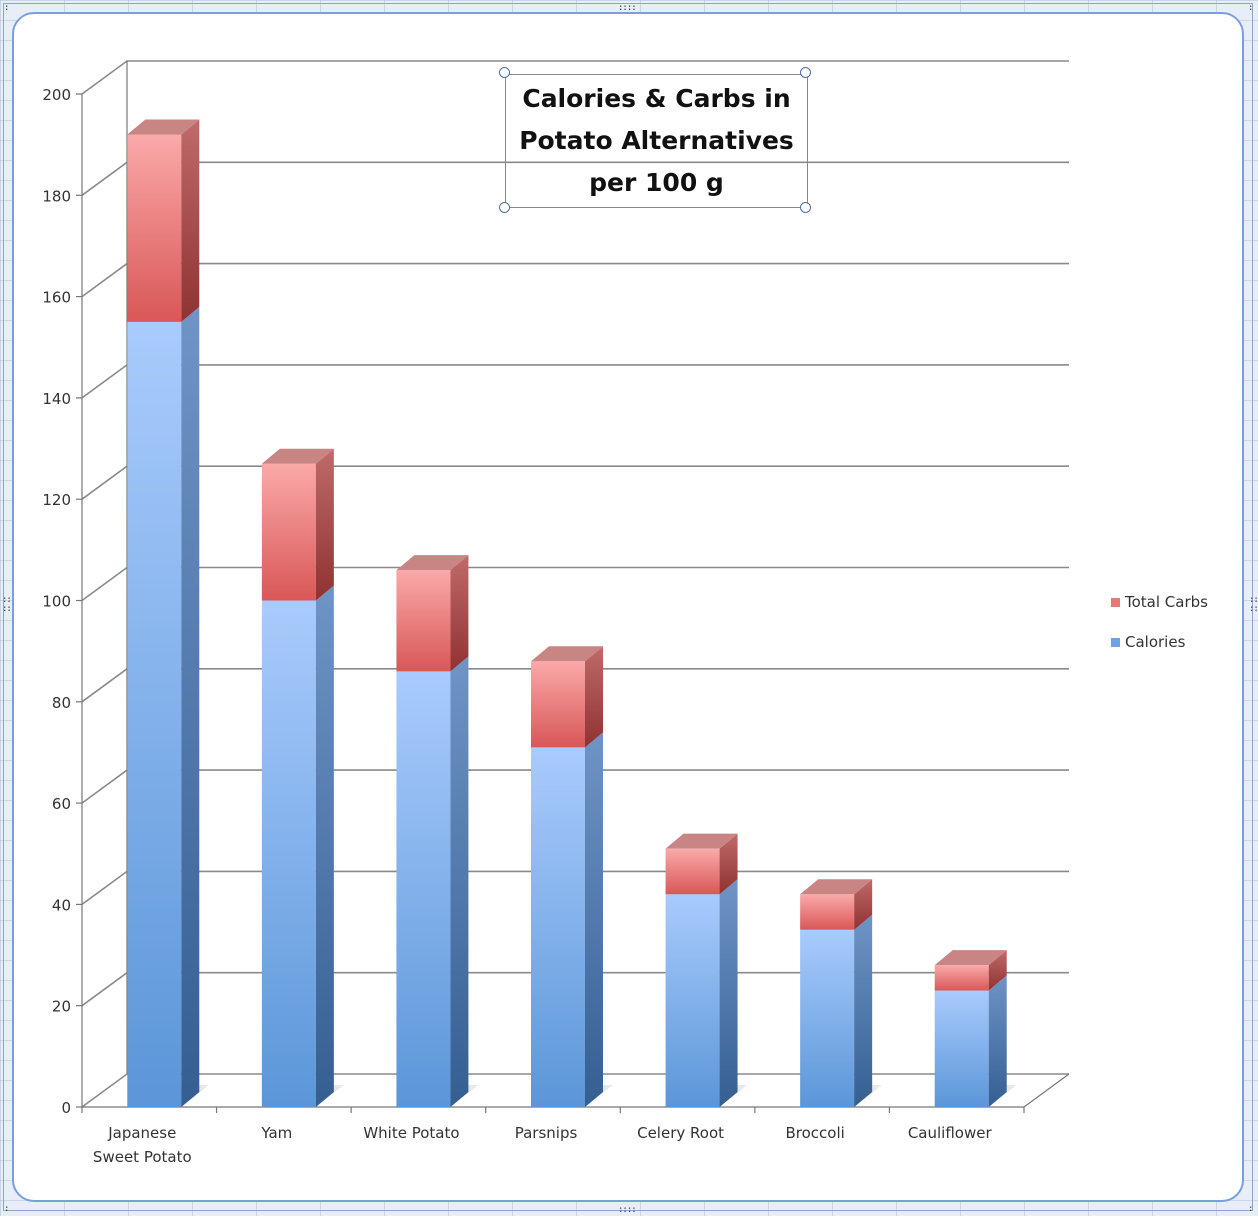 The height and width of the screenshot is (1216, 1258). Describe the element at coordinates (1115, 602) in the screenshot. I see `legend-swatch-total-carbs` at that location.